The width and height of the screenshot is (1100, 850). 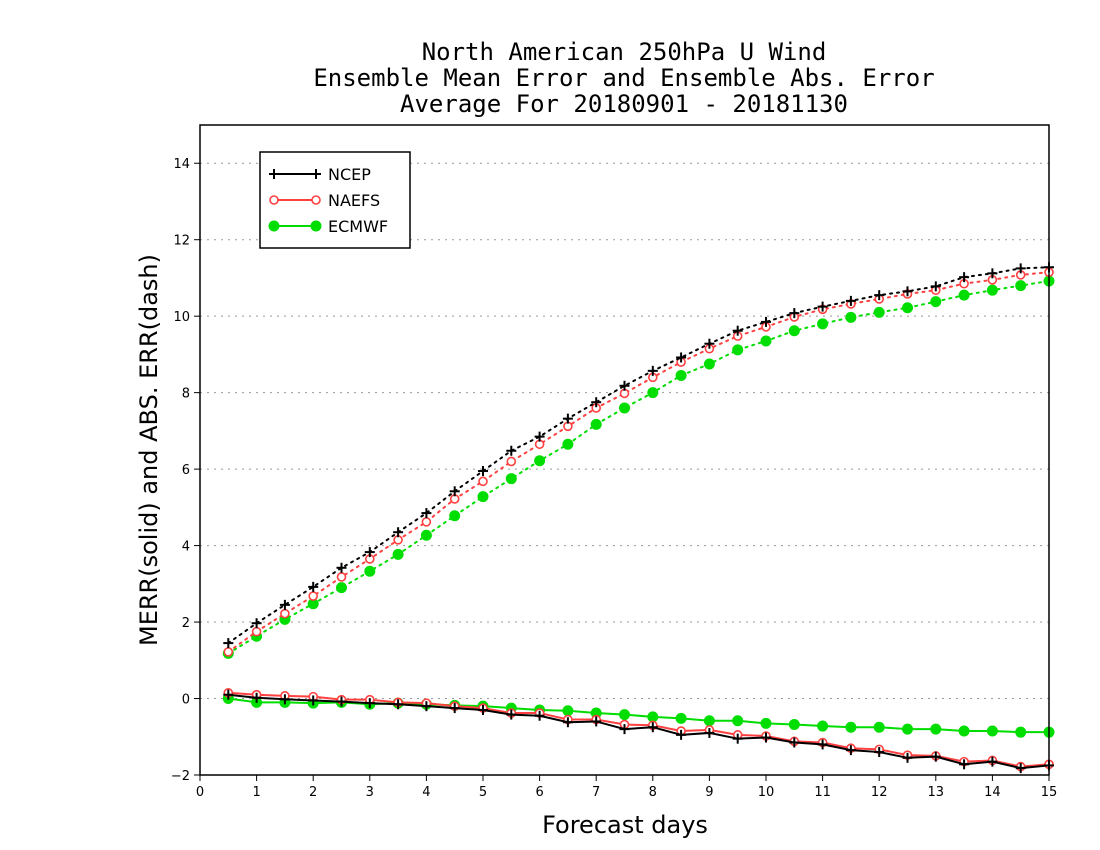 What do you see at coordinates (313, 792) in the screenshot?
I see `x-tick-label: 2` at bounding box center [313, 792].